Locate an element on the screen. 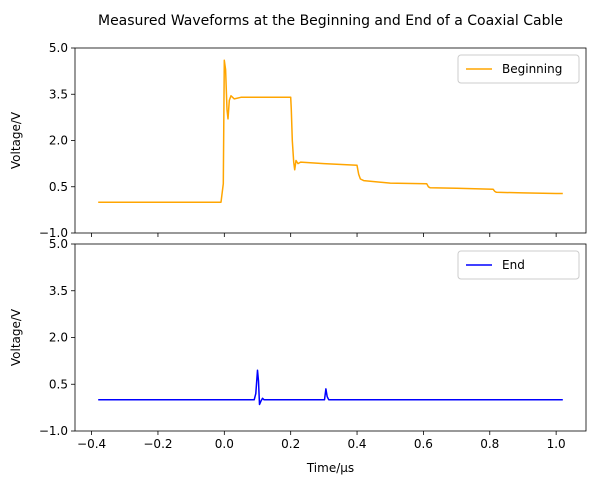  x-tick-label: 0.8 is located at coordinates (489, 444).